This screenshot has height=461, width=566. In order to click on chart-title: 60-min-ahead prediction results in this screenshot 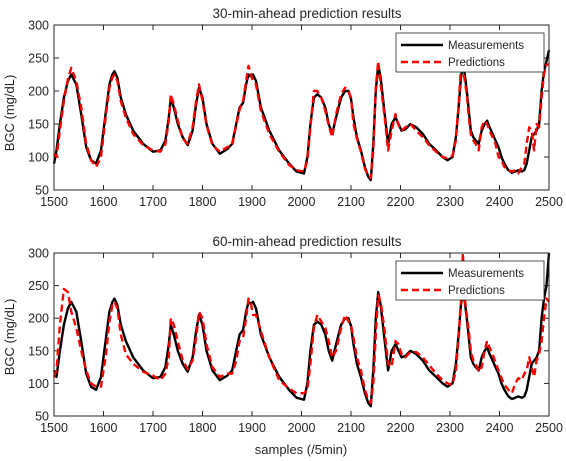, I will do `click(306, 241)`.